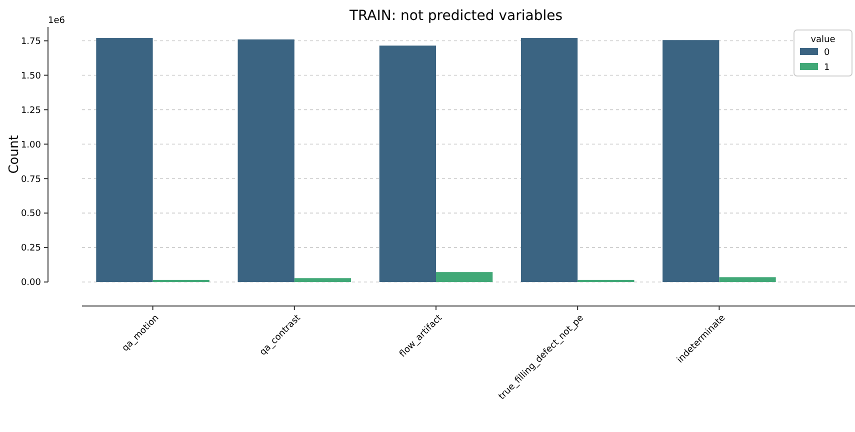  What do you see at coordinates (30, 179) in the screenshot?
I see `y-tick-label: 0.75` at bounding box center [30, 179].